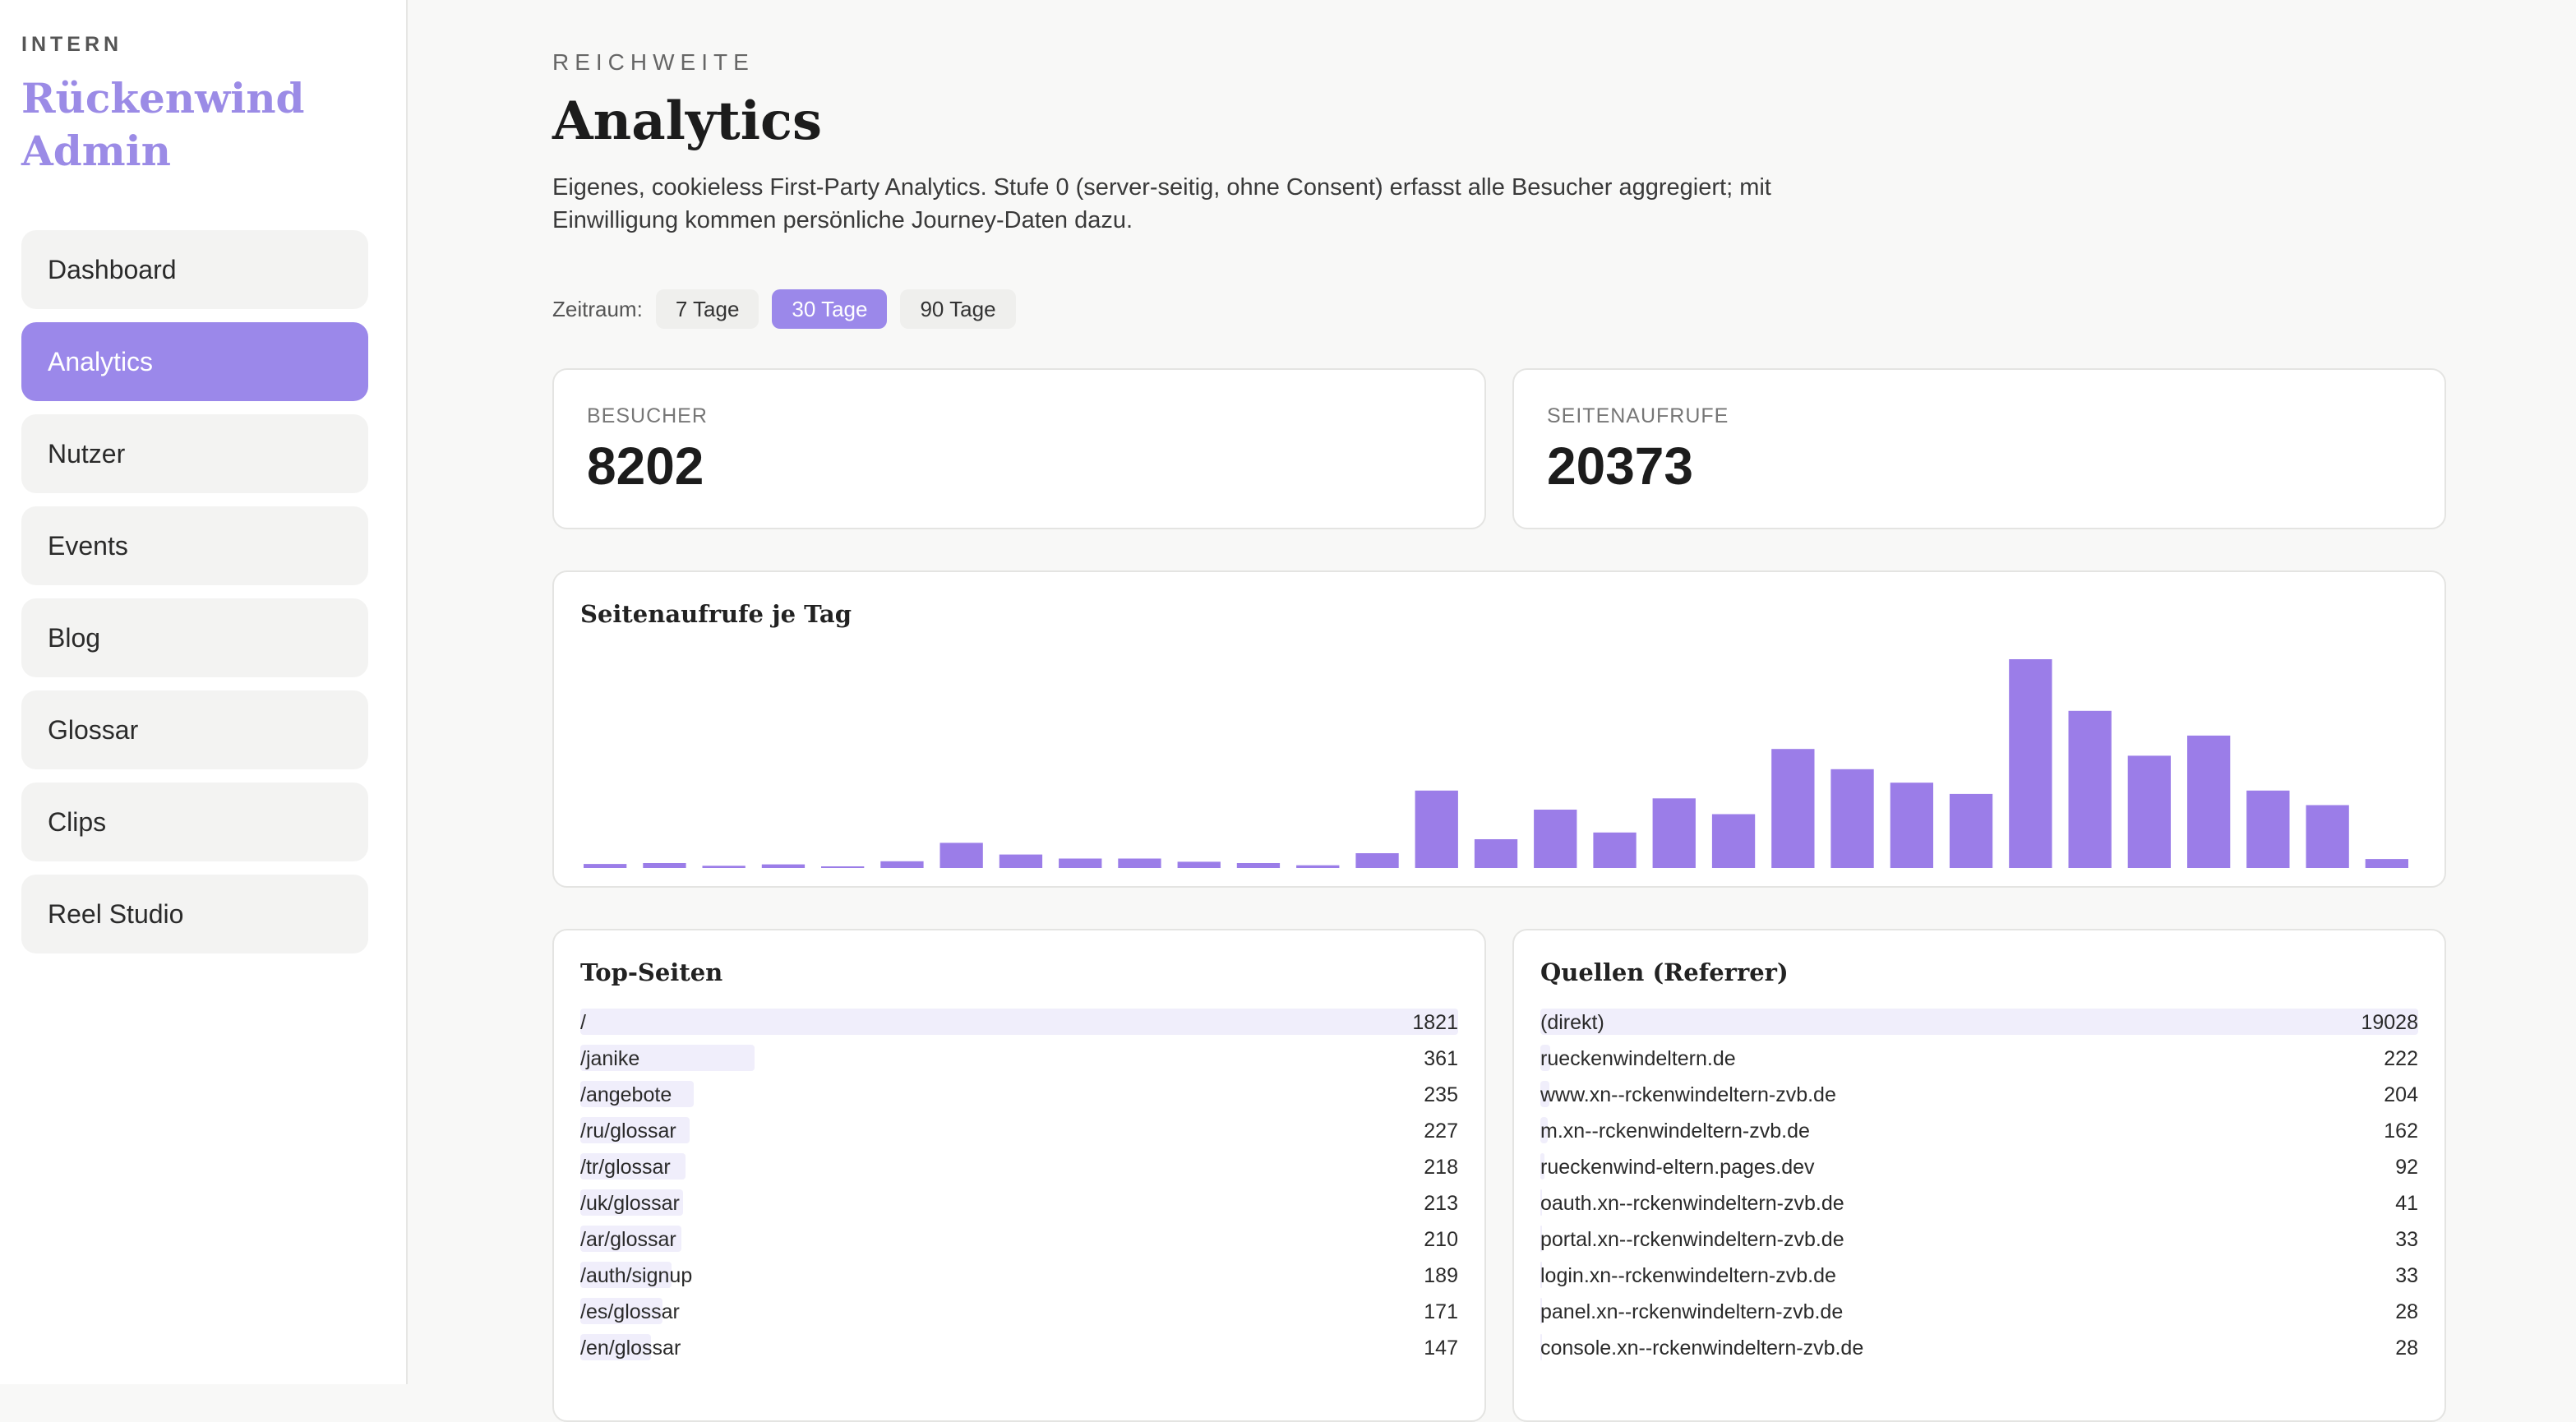 This screenshot has height=1422, width=2576. What do you see at coordinates (1572, 1022) in the screenshot?
I see `referrer-label: (direkt)` at bounding box center [1572, 1022].